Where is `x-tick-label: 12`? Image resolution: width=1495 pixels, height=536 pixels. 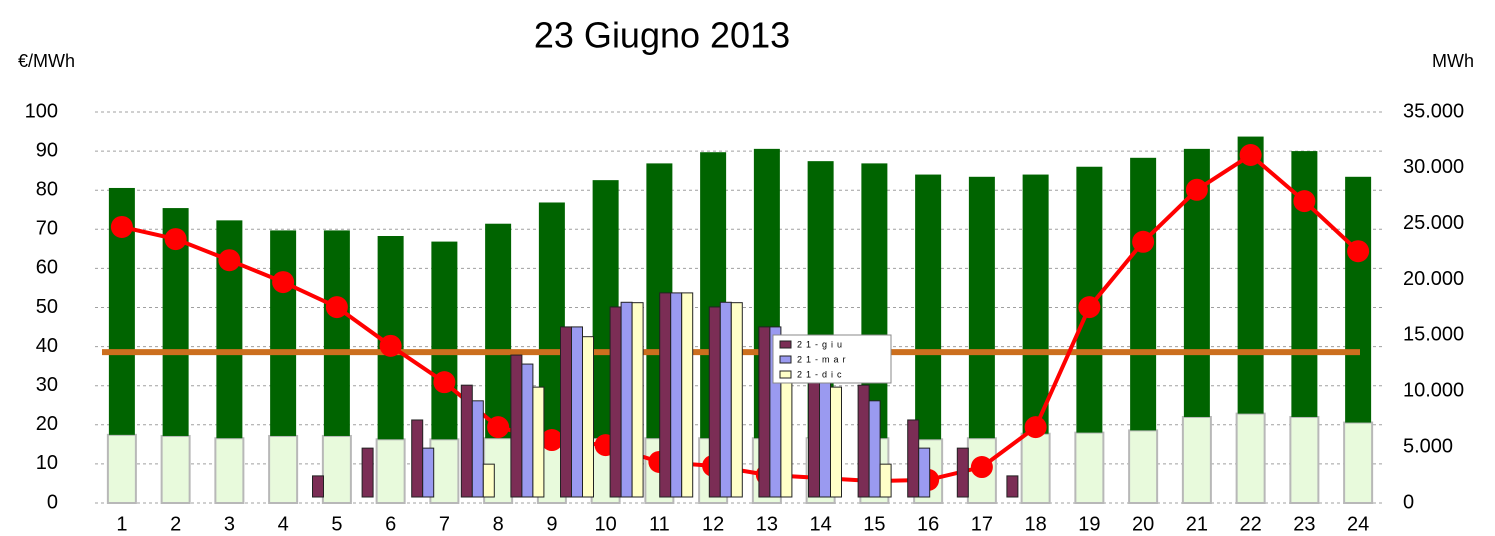 x-tick-label: 12 is located at coordinates (713, 524).